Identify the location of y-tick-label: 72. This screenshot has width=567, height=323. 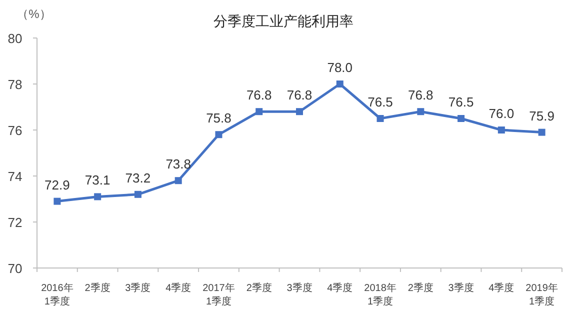
(15, 222).